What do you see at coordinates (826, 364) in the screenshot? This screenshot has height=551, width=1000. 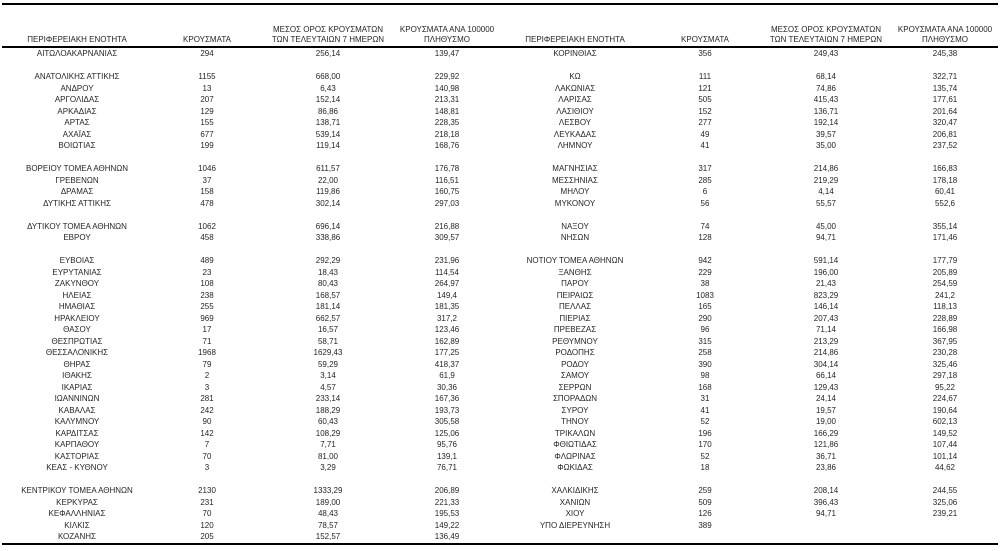 I see `cell-avg-7day: 304,14` at bounding box center [826, 364].